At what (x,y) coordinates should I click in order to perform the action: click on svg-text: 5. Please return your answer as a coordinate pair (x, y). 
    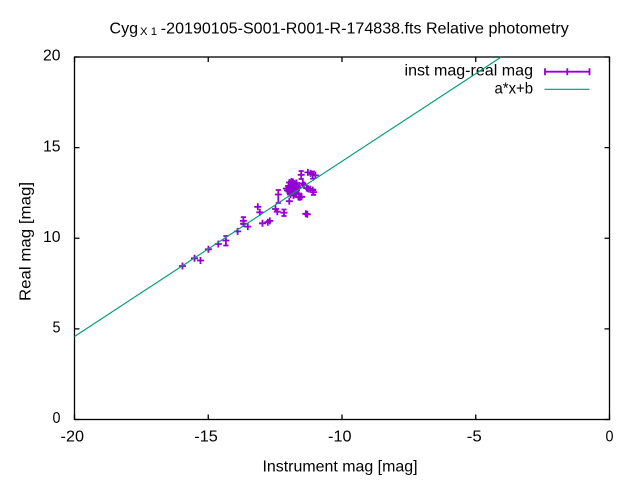
    Looking at the image, I should click on (57, 328).